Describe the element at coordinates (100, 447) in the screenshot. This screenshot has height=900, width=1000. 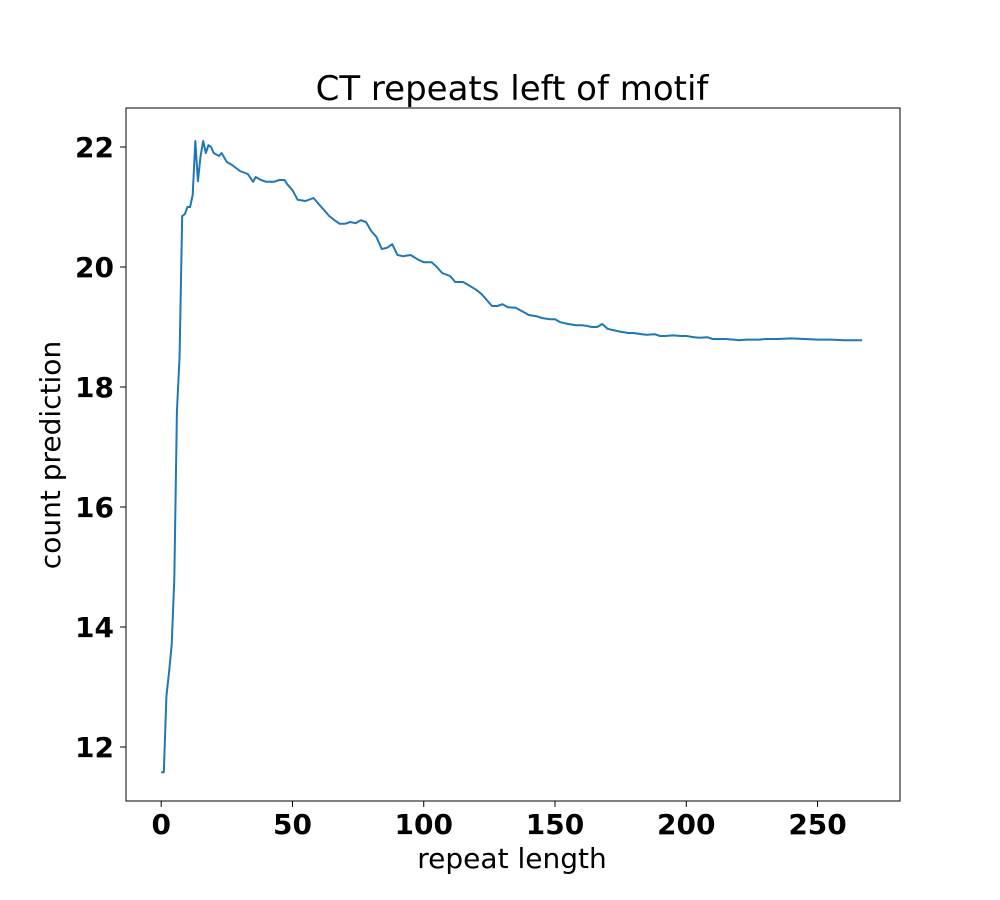
I see `y-axis: 12 14 16 18 20 22` at that location.